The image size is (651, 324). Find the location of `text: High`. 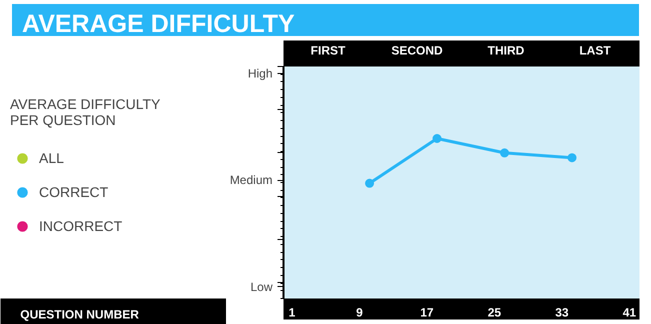

text: High is located at coordinates (260, 73).